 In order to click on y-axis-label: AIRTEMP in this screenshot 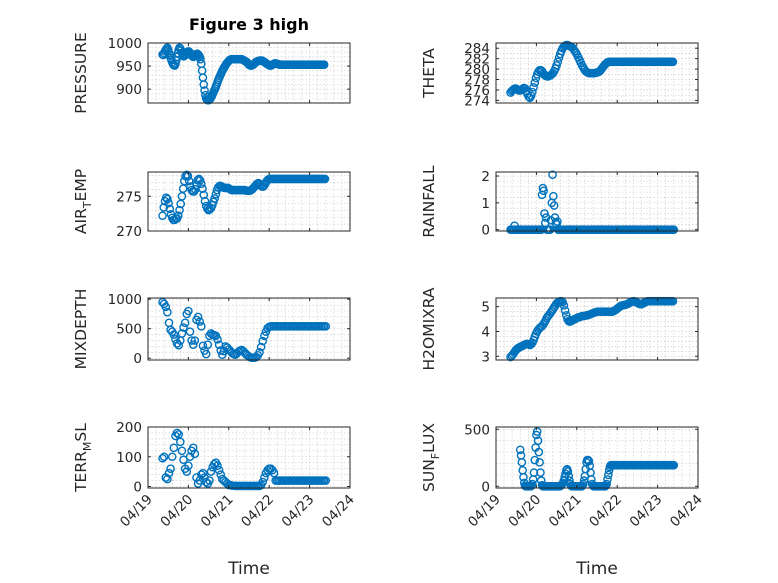, I will do `click(83, 201)`.